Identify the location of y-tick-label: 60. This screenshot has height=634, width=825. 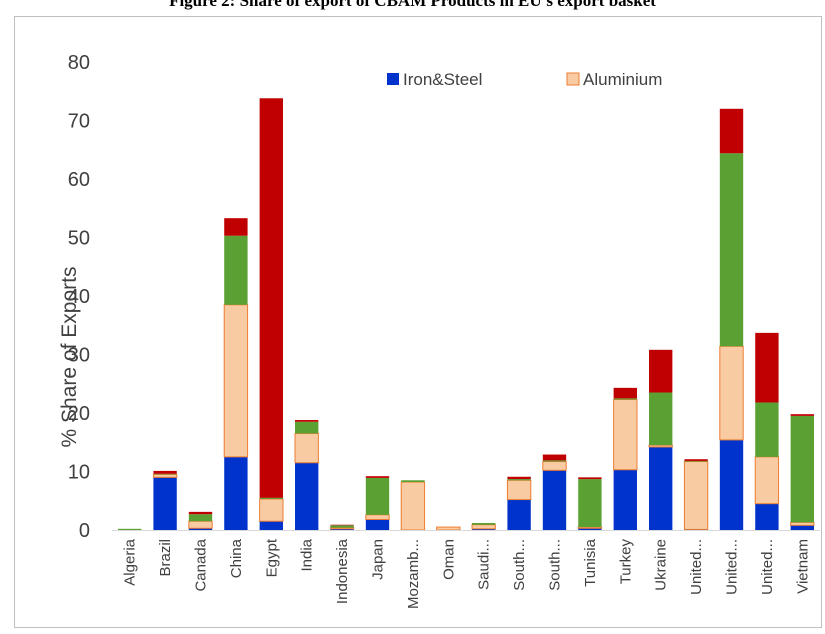
(79, 180).